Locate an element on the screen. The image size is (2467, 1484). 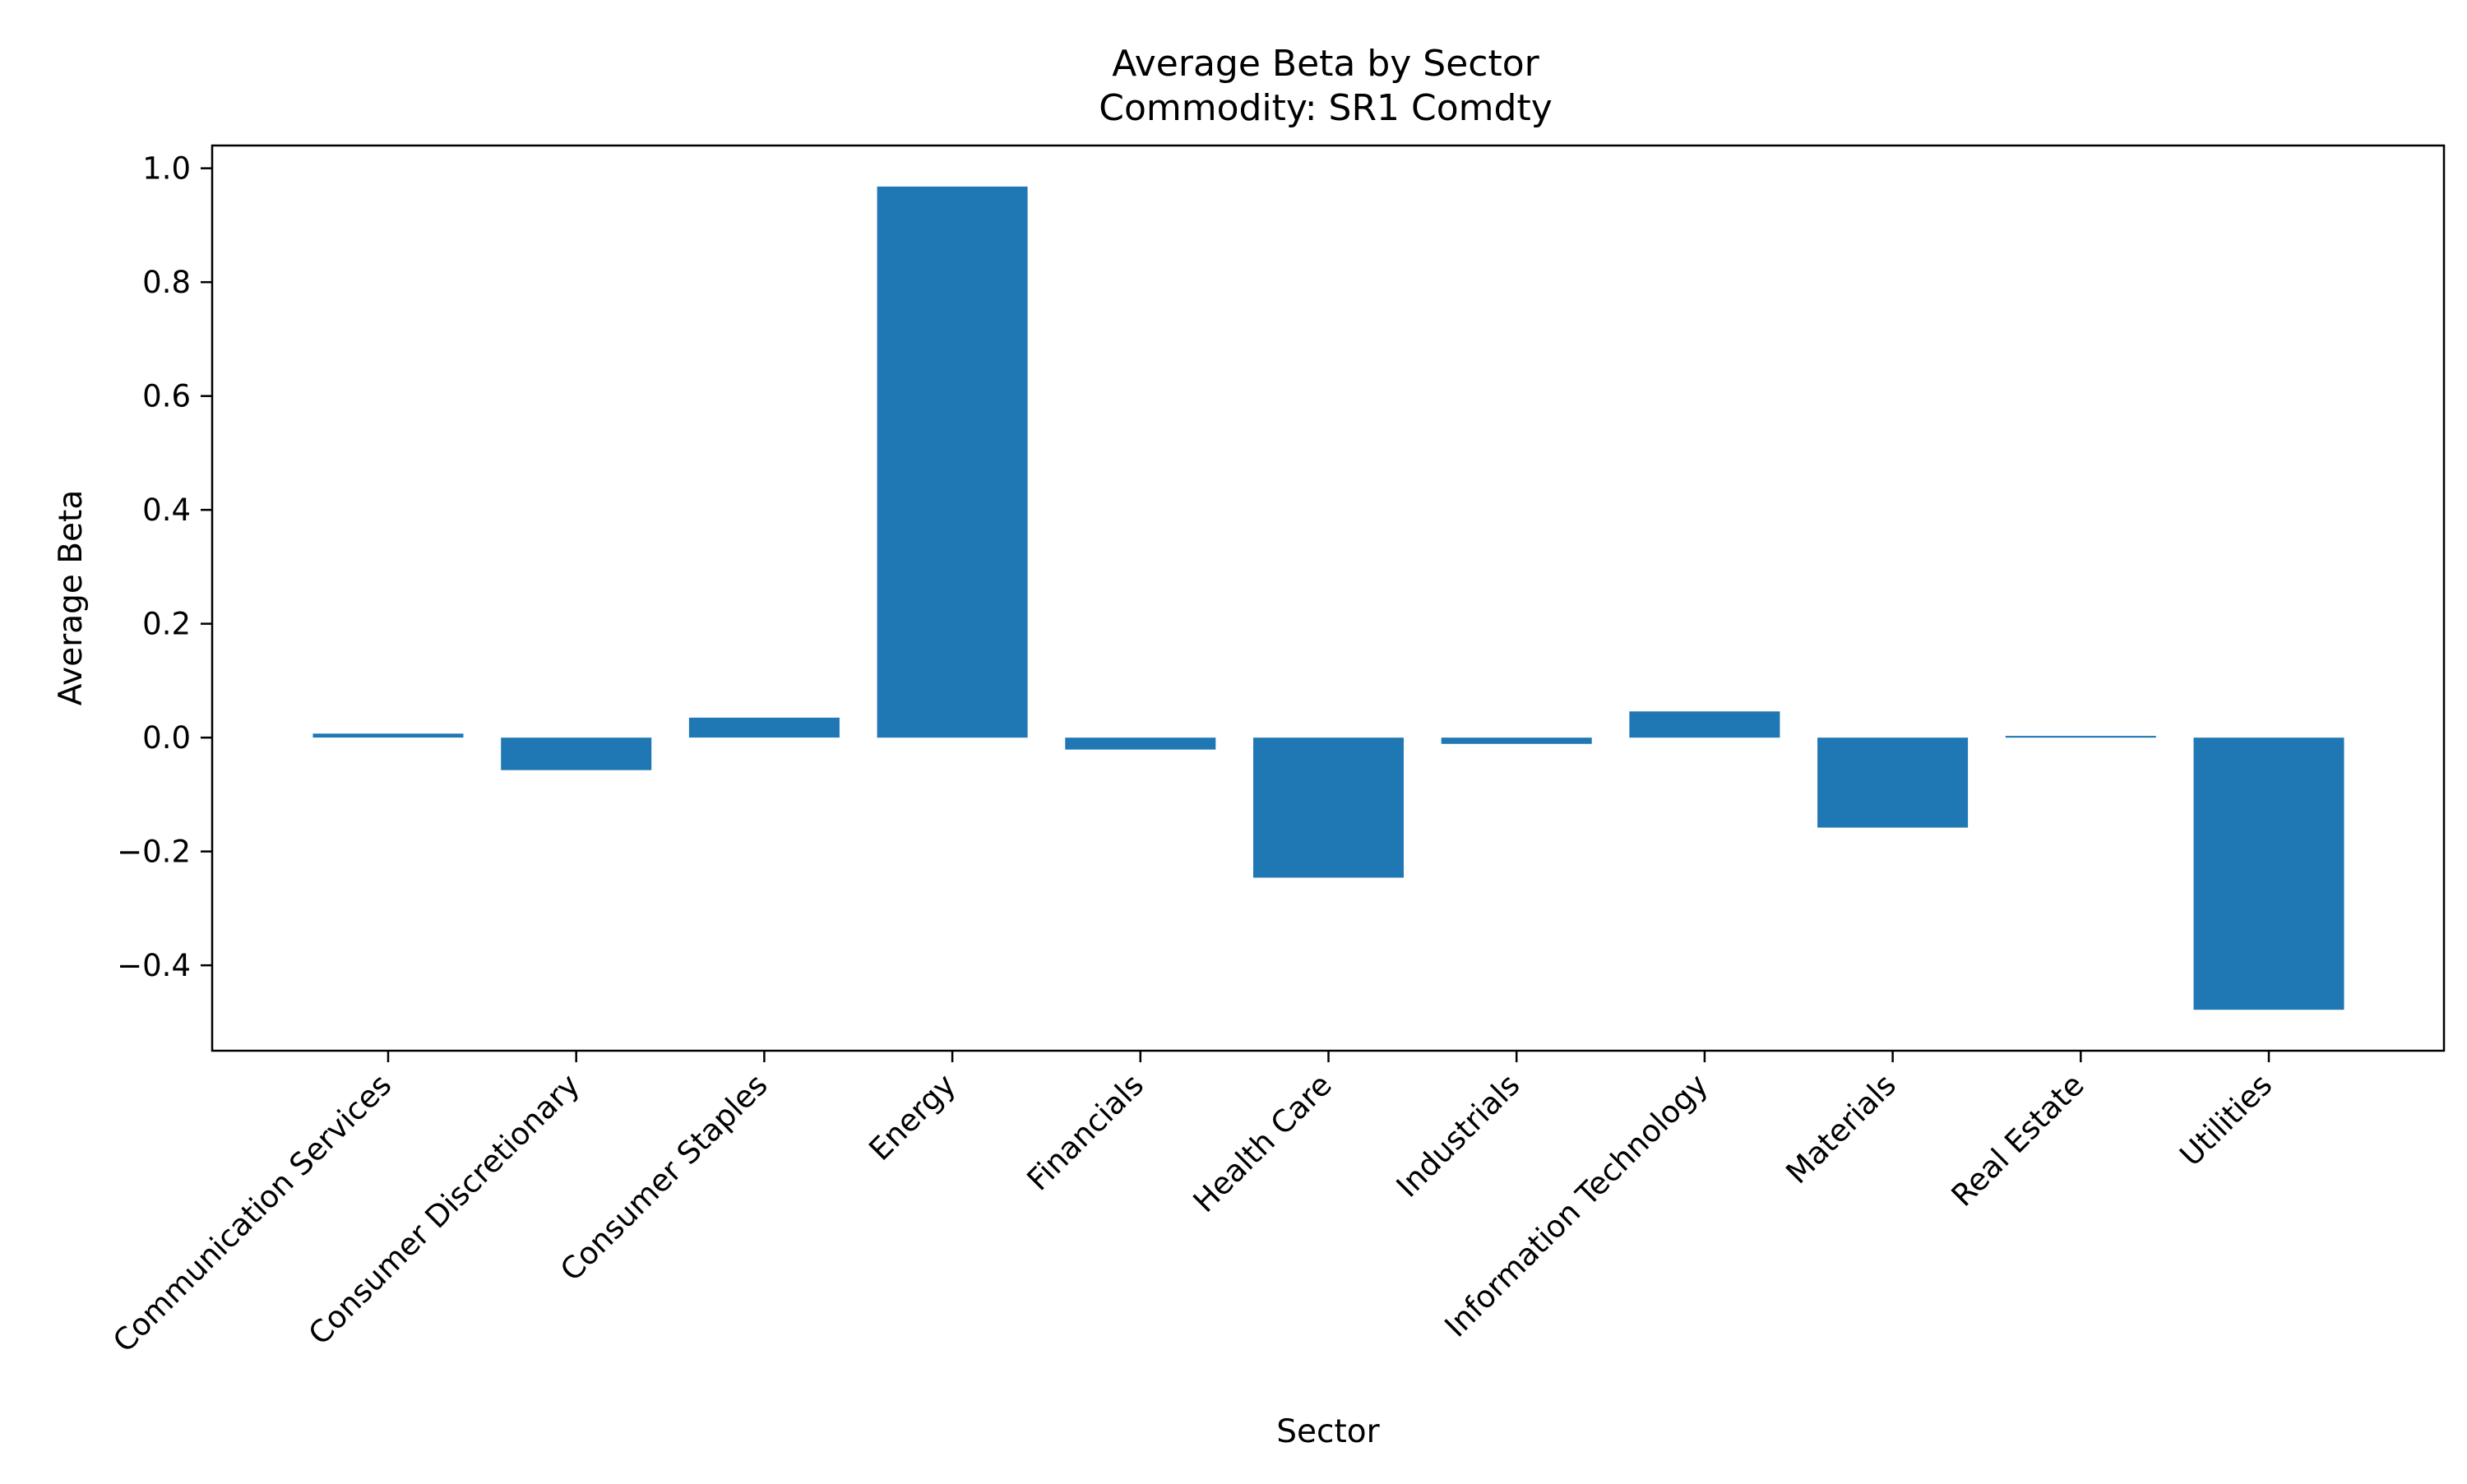
y-tick-label: 1.0 is located at coordinates (167, 169).